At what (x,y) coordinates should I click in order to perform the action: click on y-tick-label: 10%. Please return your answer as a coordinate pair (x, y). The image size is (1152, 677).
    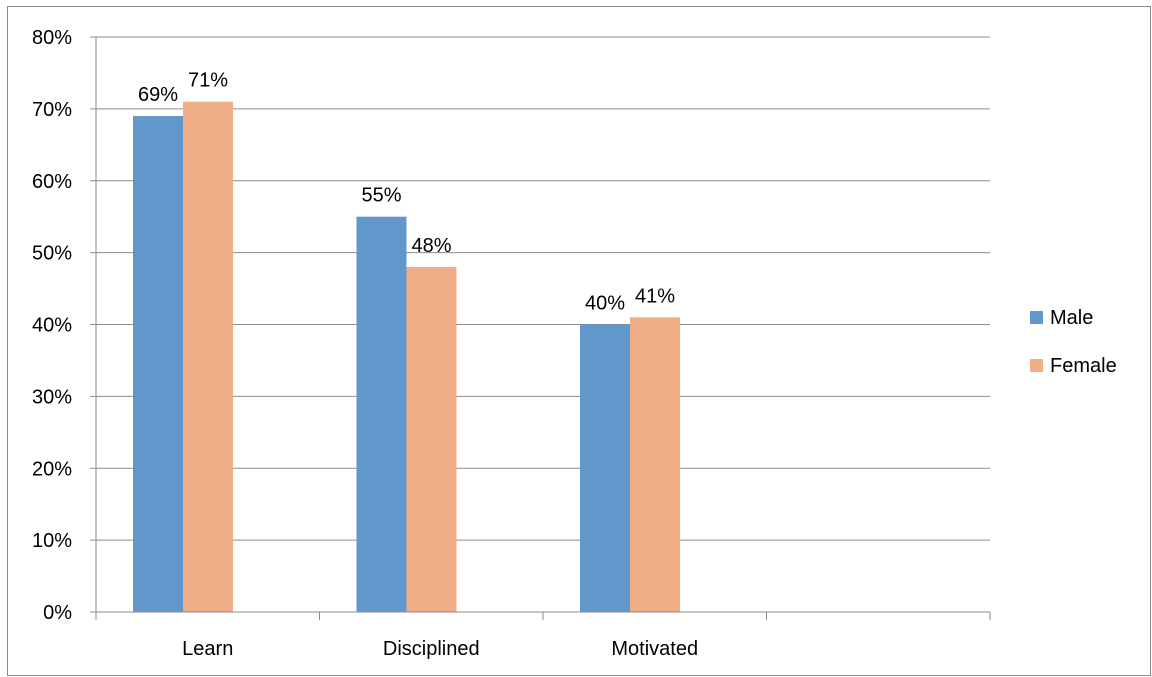
    Looking at the image, I should click on (52, 541).